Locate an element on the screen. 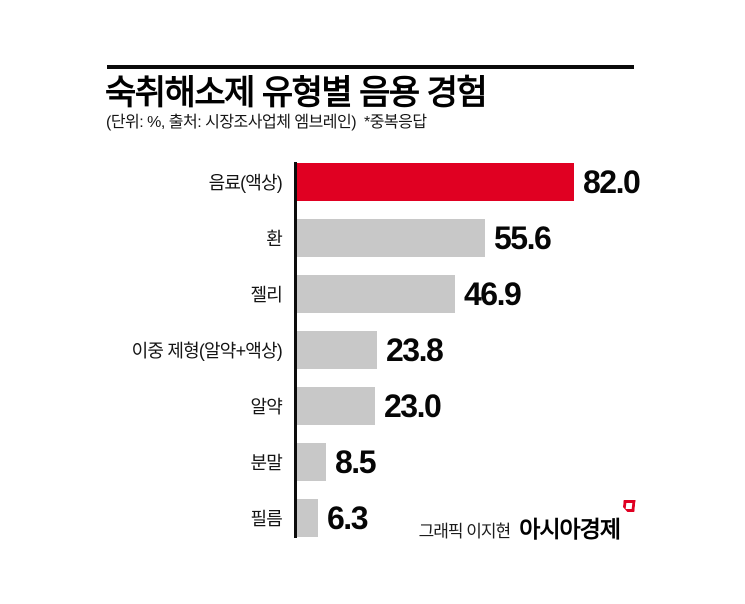 Image resolution: width=745 pixels, height=604 pixels. bar-value-label: 23.8 is located at coordinates (415, 350).